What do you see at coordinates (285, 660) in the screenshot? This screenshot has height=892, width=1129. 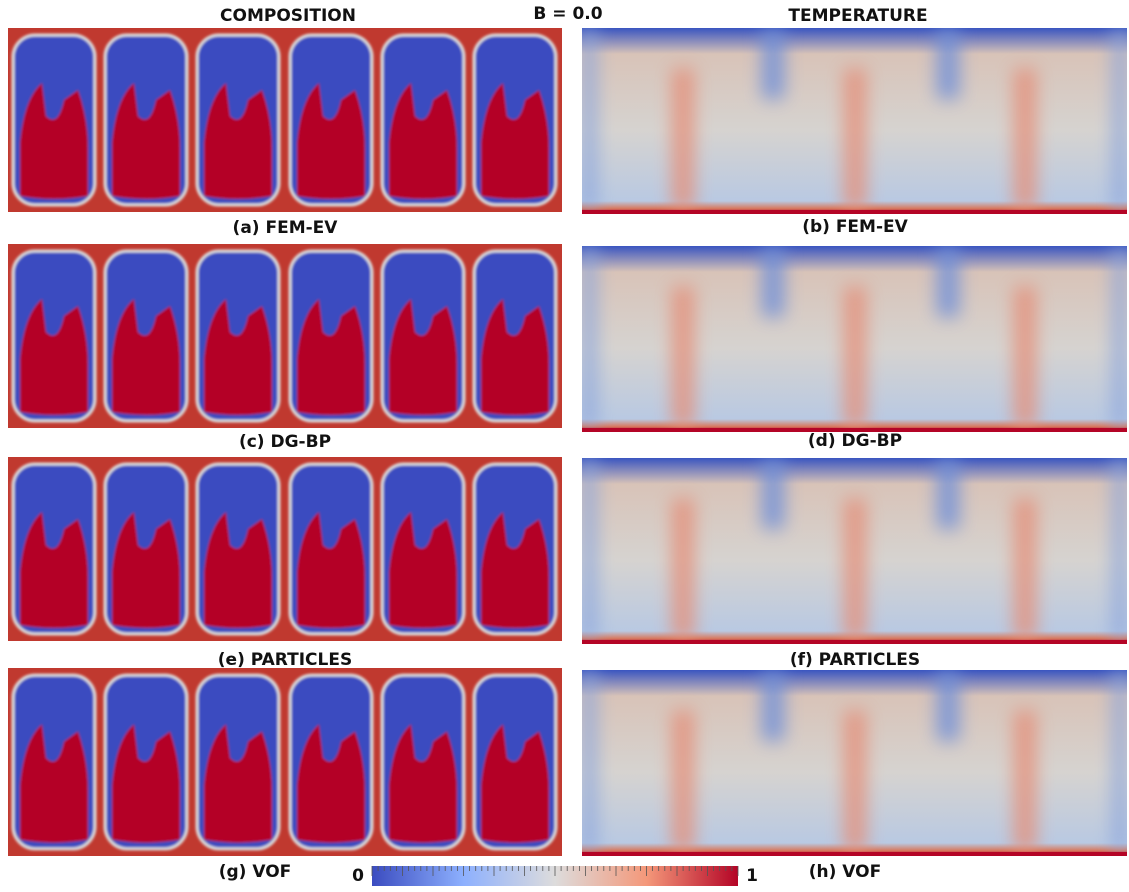 I see `panel-label: (e) PARTICLES` at bounding box center [285, 660].